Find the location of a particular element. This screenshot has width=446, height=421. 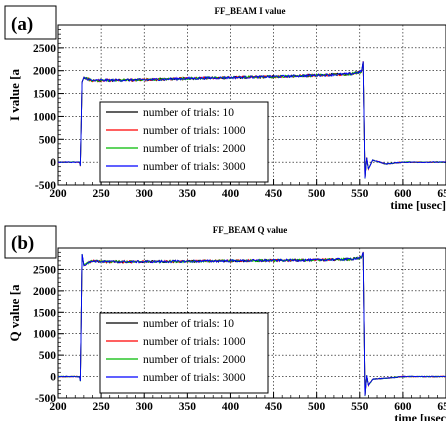

chart-title: FF_BEAM I value is located at coordinates (250, 11).